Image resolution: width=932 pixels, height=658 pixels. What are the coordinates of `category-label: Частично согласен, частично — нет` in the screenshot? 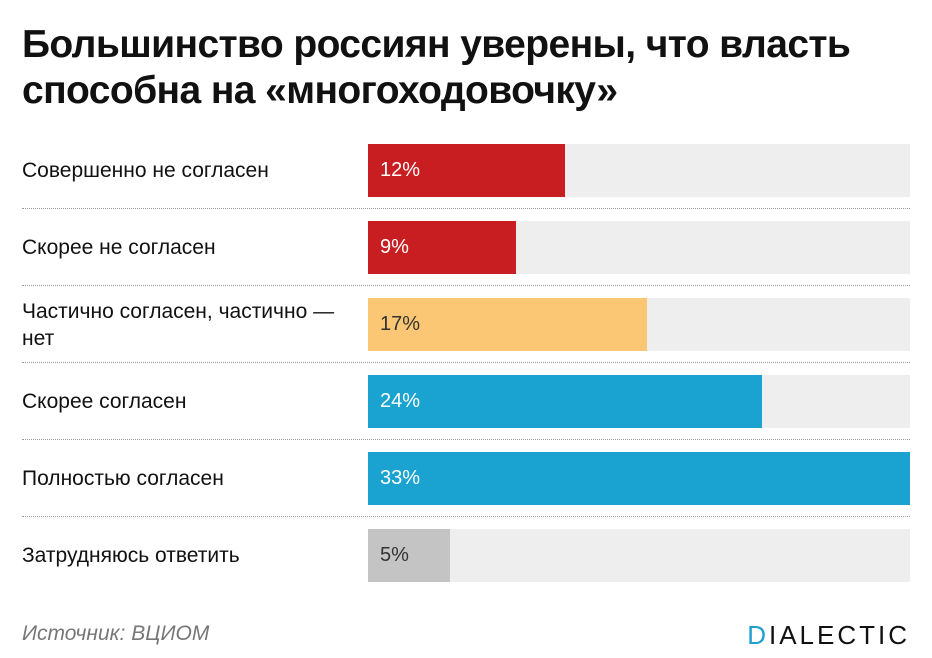 It's located at (178, 324).